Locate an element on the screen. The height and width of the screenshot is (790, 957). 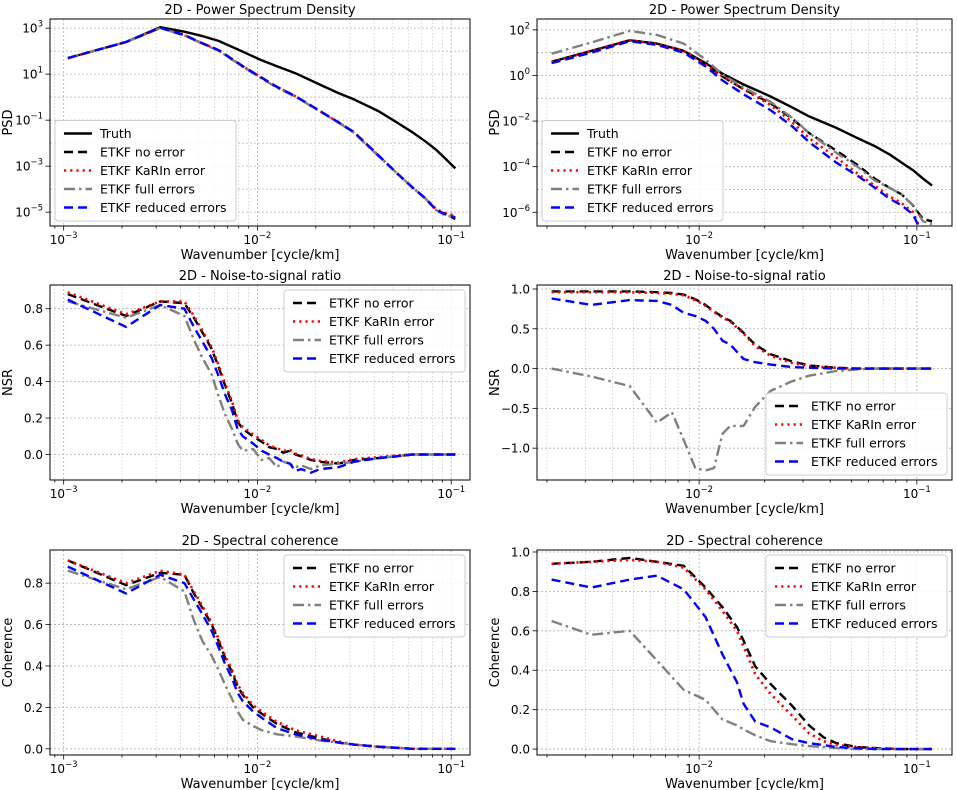
y-tick-label: −1.0 is located at coordinates (515, 449).